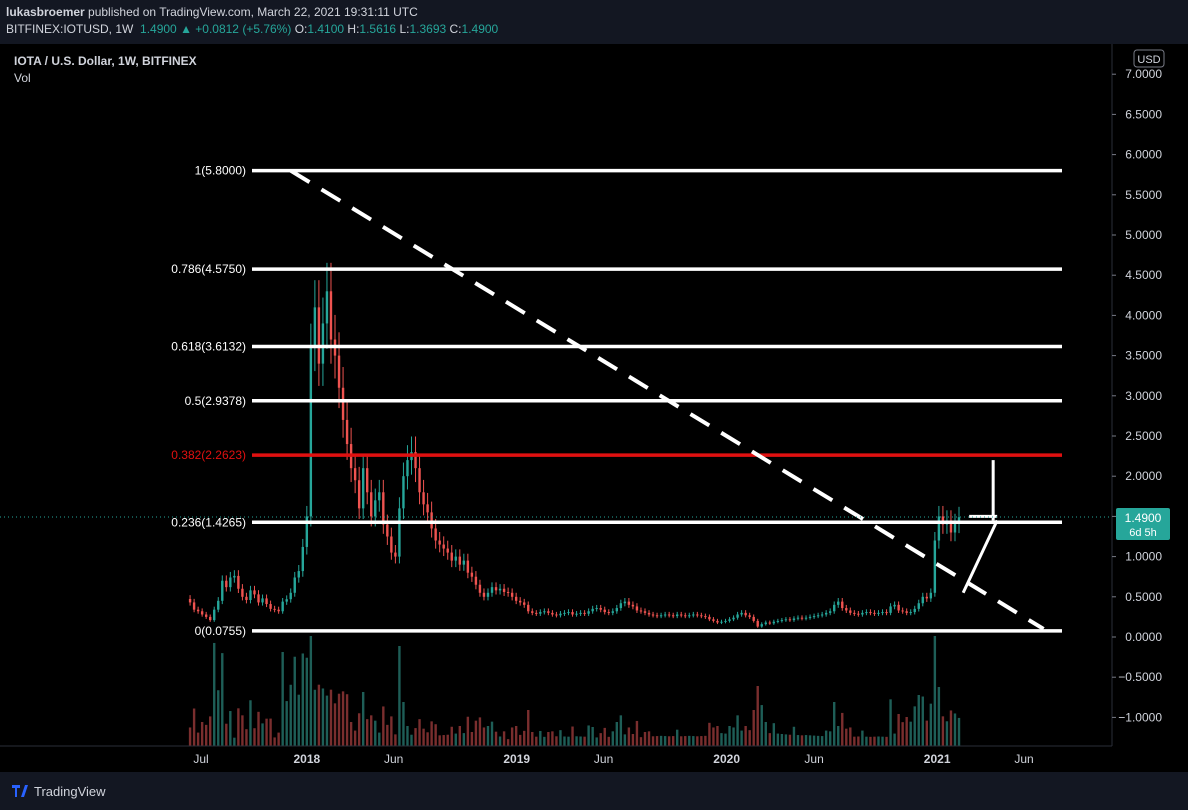 This screenshot has width=1188, height=810. Describe the element at coordinates (21, 791) in the screenshot. I see `tradingview-logo-icon` at that location.